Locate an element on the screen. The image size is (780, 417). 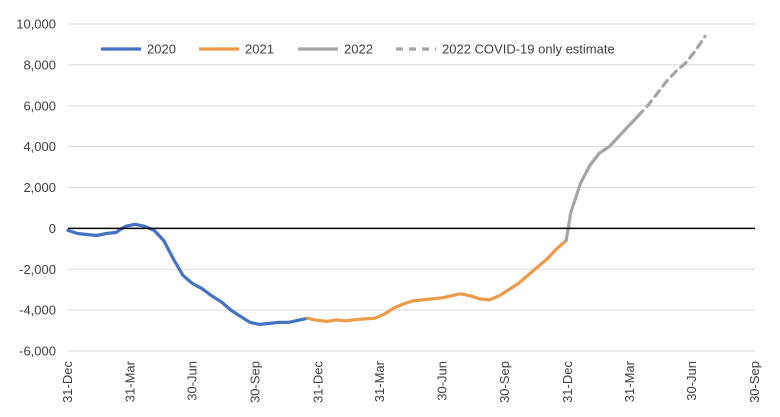
y-tick-label: 0 is located at coordinates (52, 228).